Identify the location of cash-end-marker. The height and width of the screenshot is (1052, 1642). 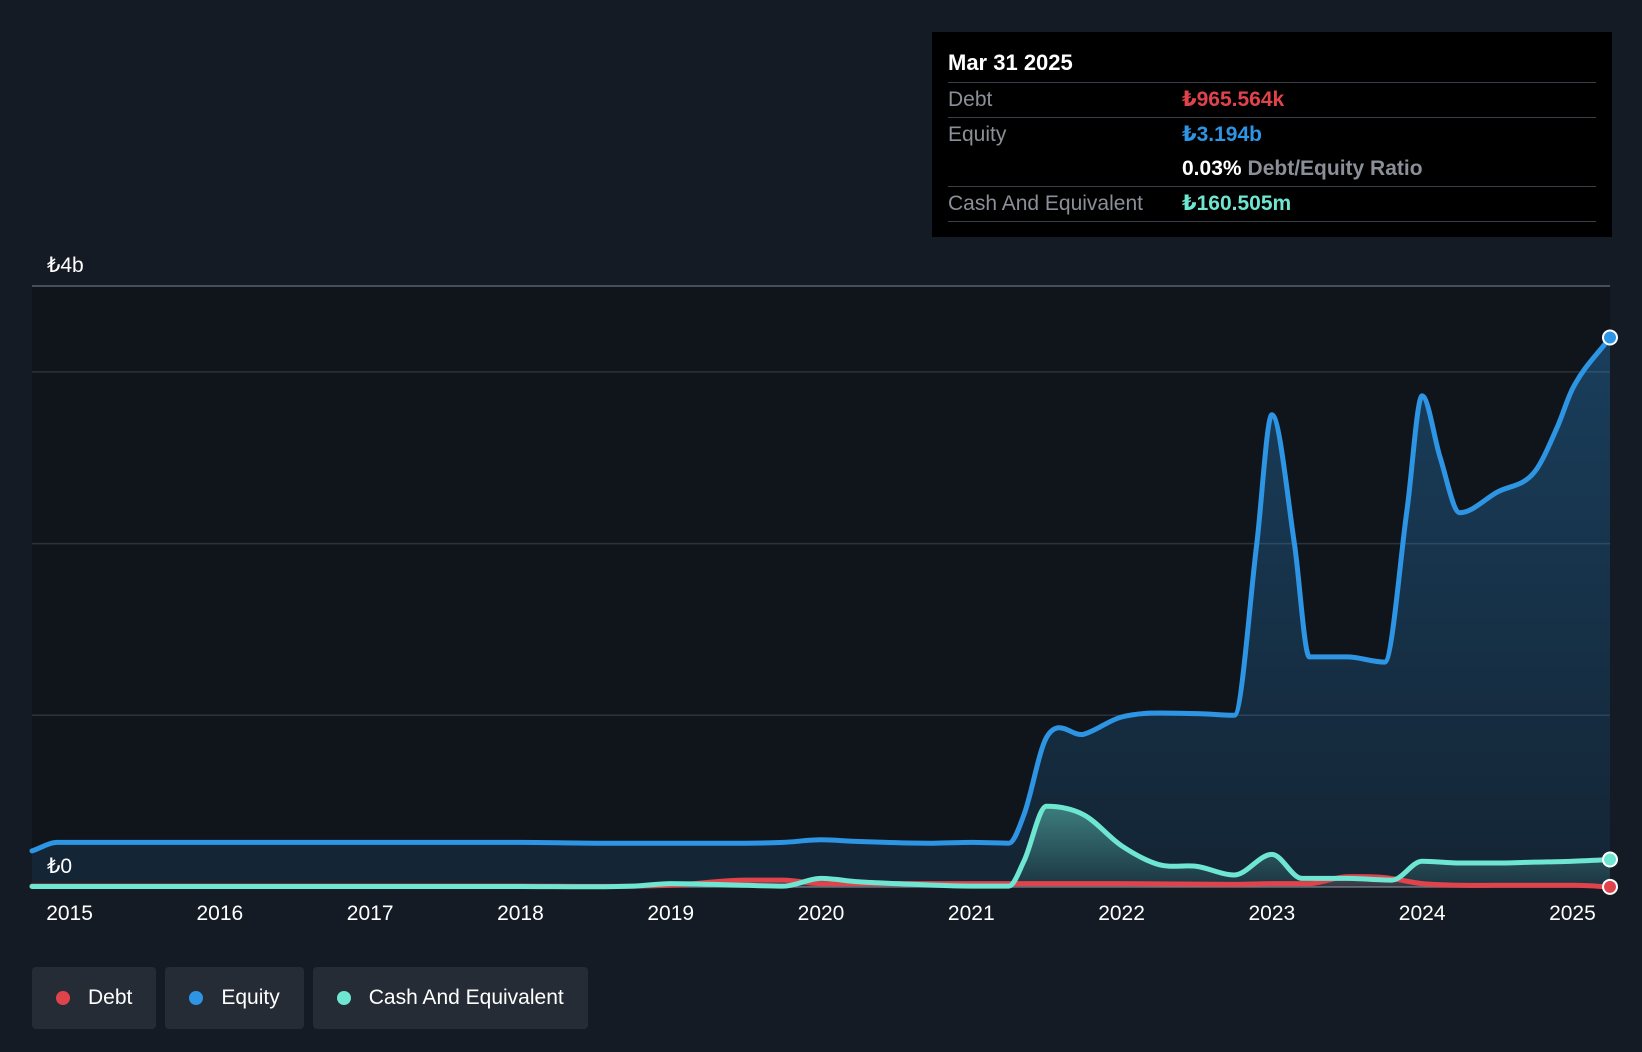
(1610, 859).